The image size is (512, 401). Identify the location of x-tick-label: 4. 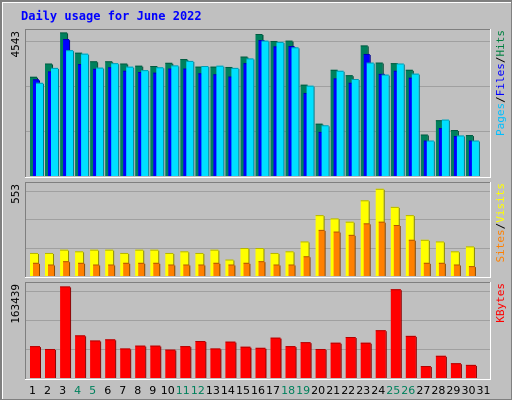
(77, 390).